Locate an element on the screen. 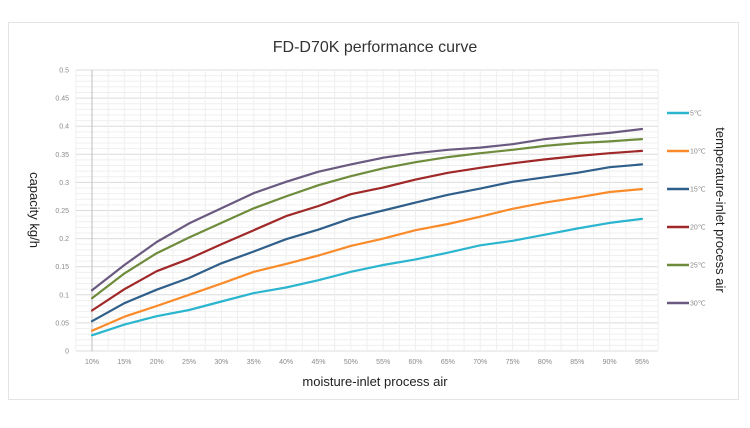 This screenshot has height=428, width=750. chart-title: FD-D70K performance curve is located at coordinates (375, 47).